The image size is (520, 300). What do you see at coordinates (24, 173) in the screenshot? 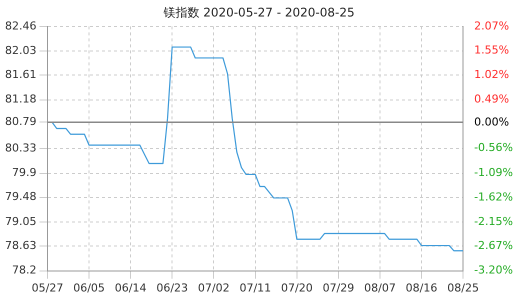
I see `y-tick-label: 79.9` at bounding box center [24, 173].